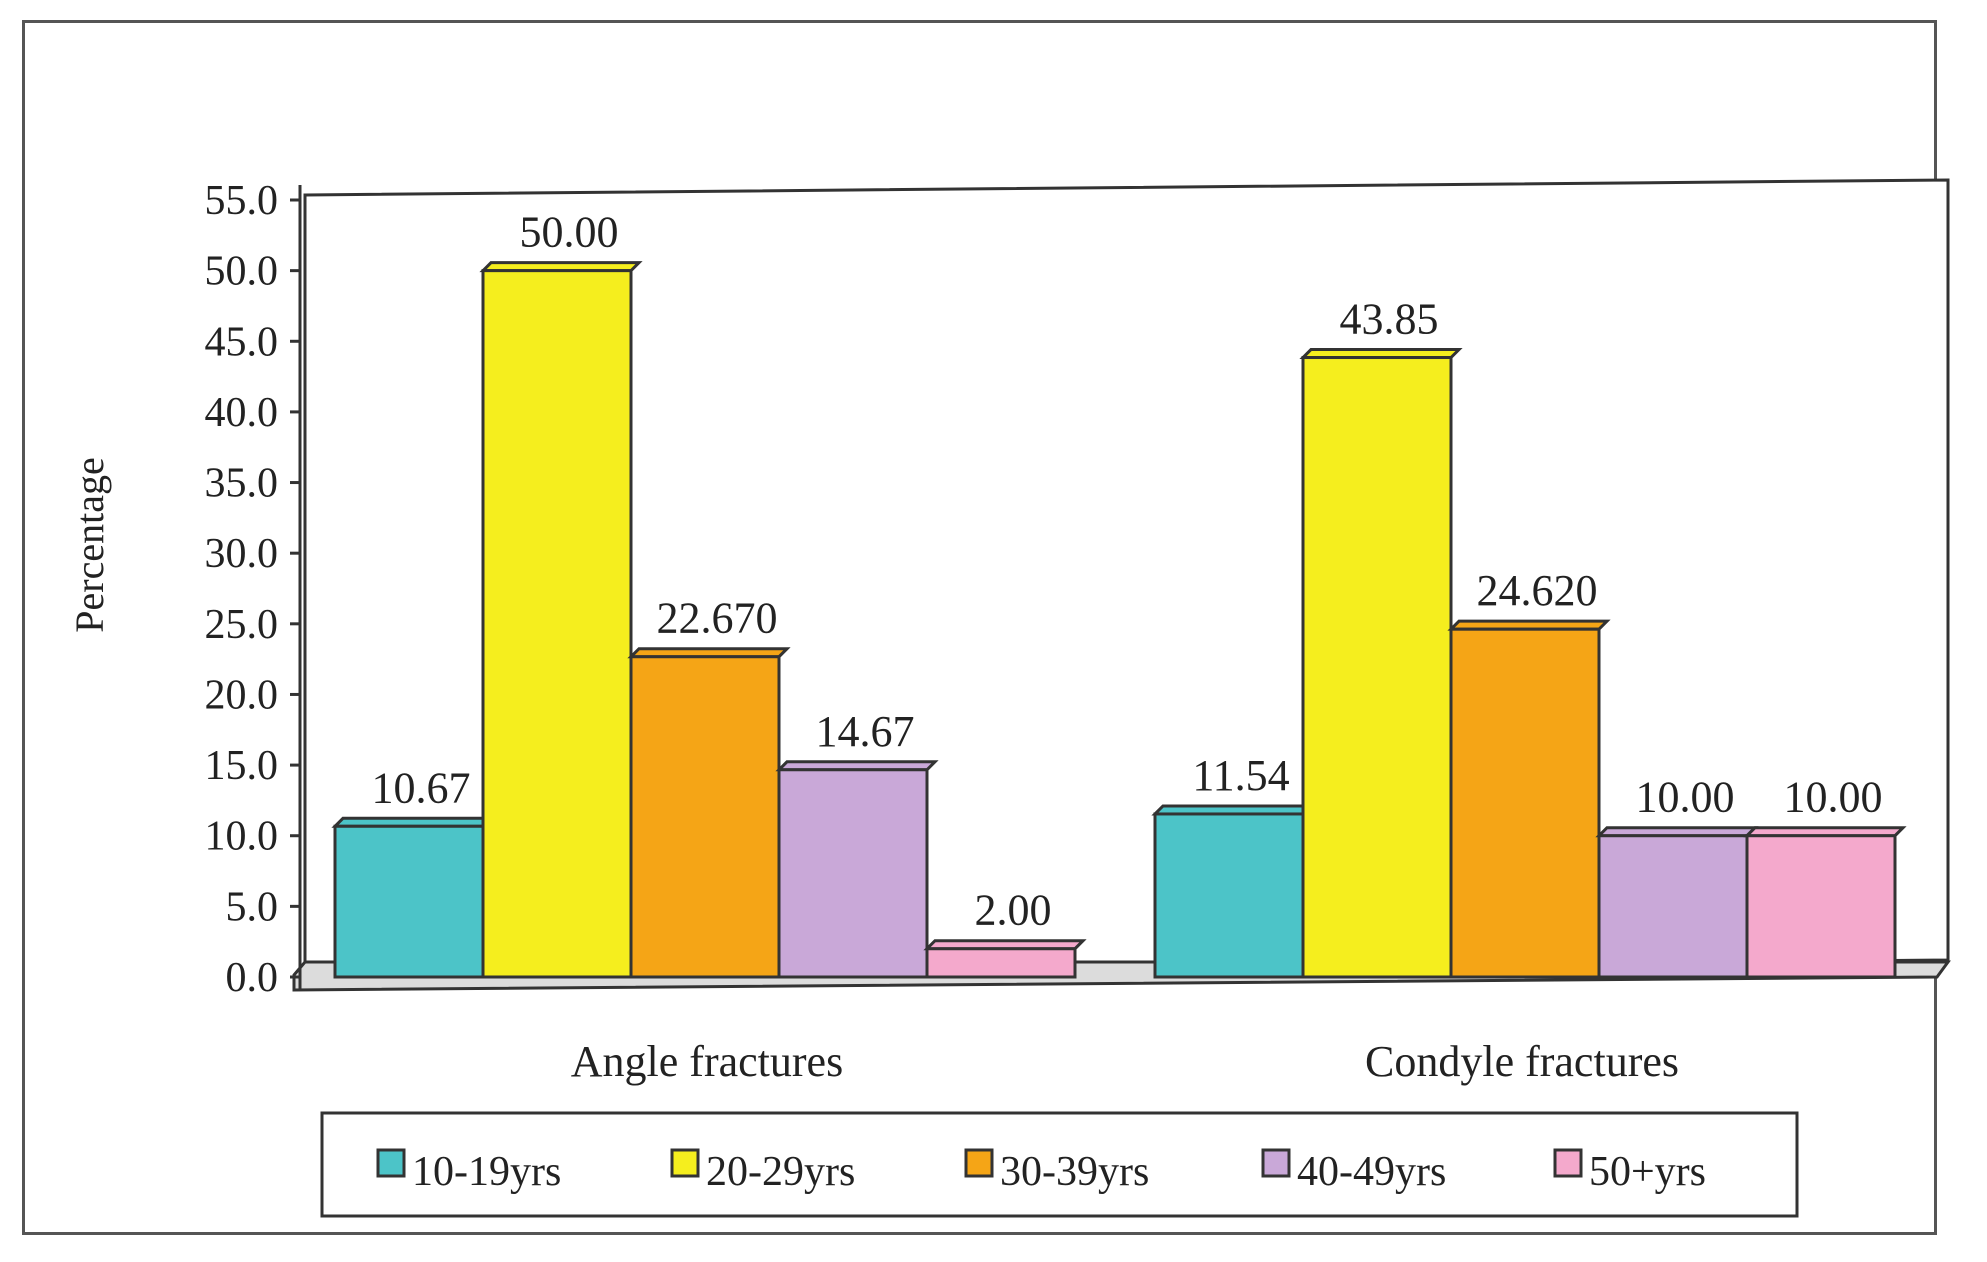 Image resolution: width=1987 pixels, height=1262 pixels. I want to click on y-tick-label: 35.0, so click(242, 484).